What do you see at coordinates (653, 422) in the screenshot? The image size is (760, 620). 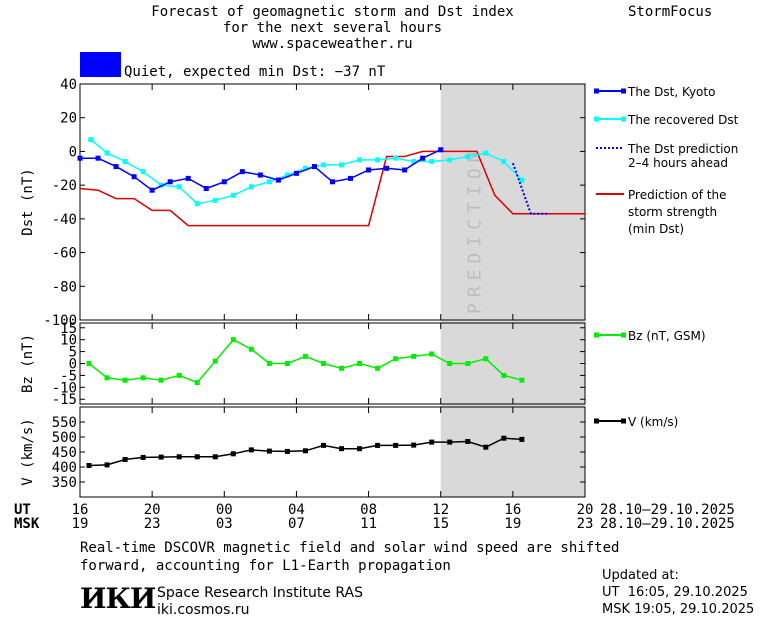 I see `legend-v-label: V (km/s)` at bounding box center [653, 422].